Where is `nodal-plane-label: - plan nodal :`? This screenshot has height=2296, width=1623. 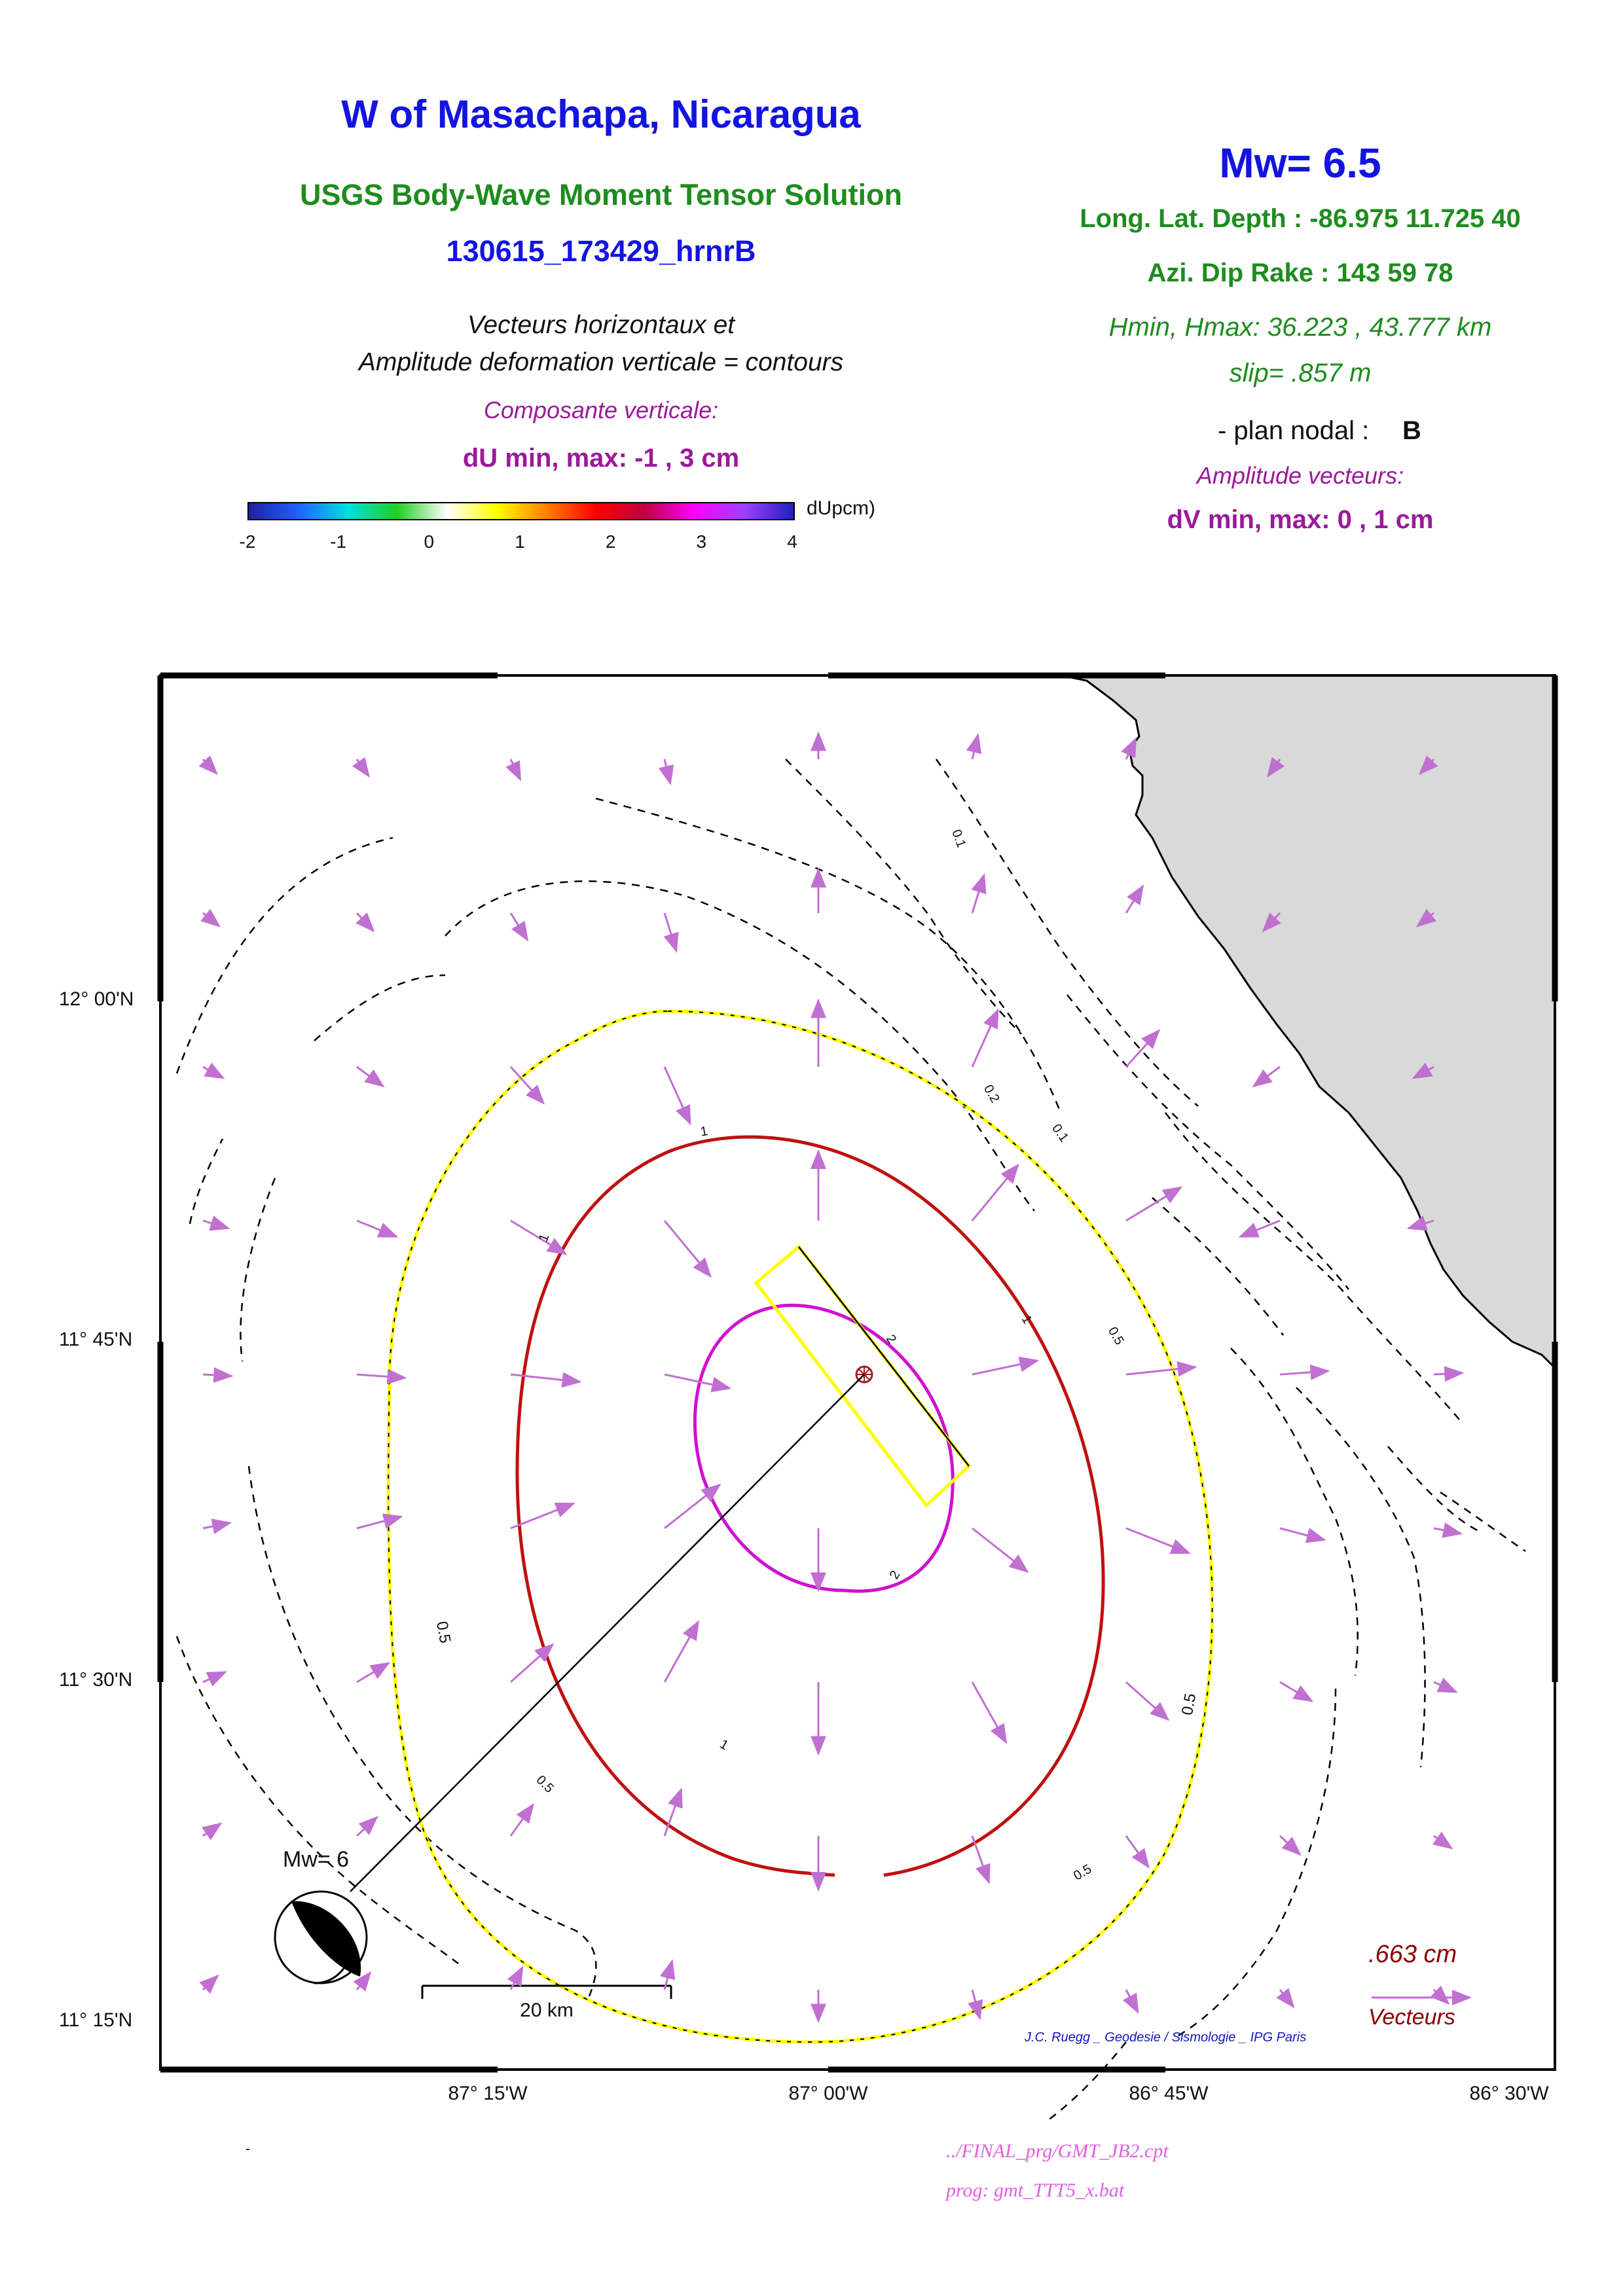 nodal-plane-label: - plan nodal : is located at coordinates (1294, 430).